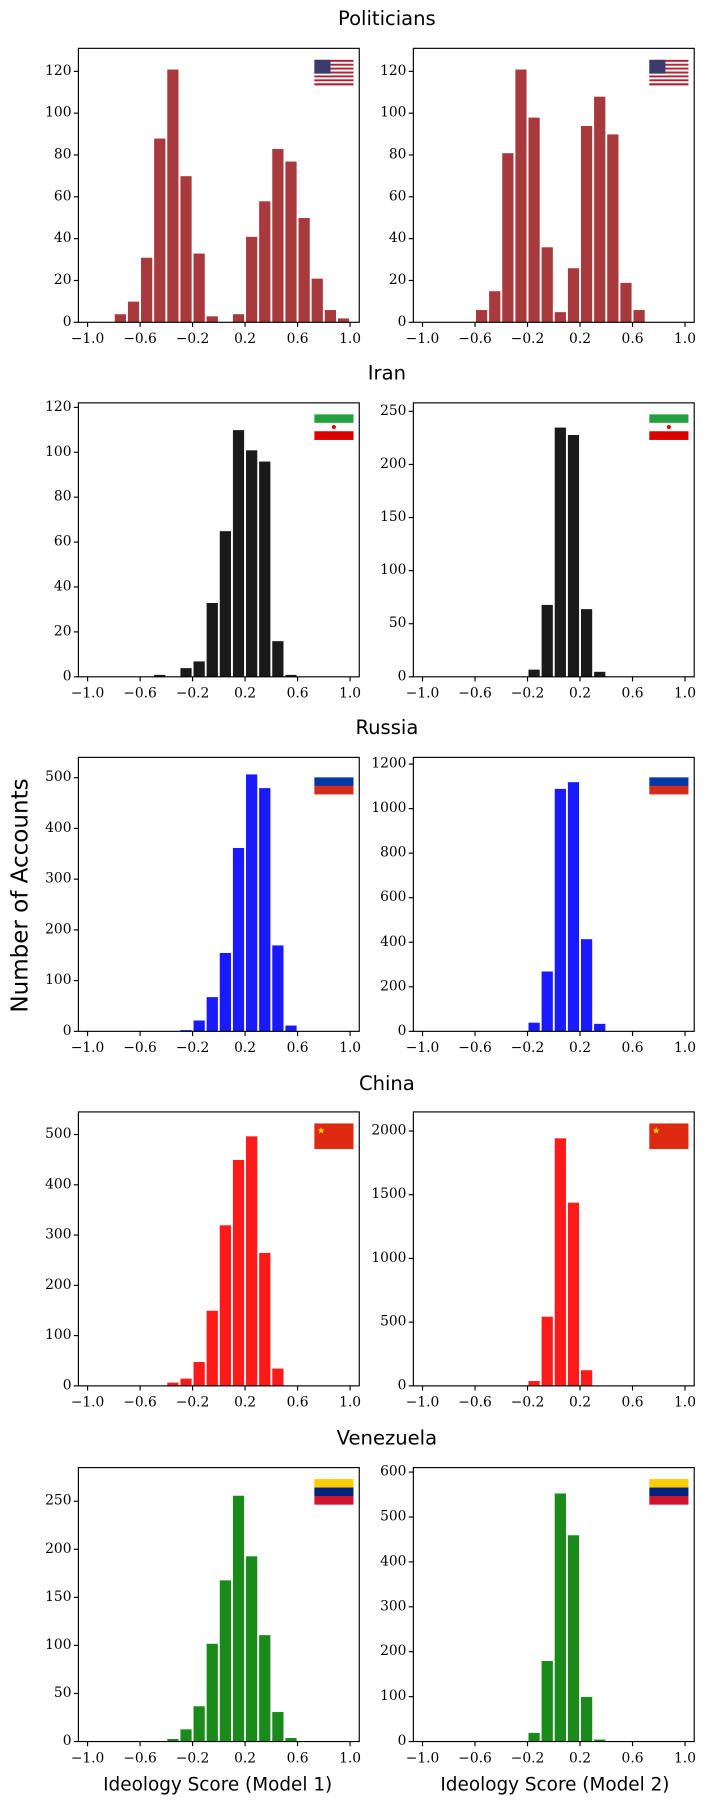  What do you see at coordinates (393, 1606) in the screenshot?
I see `y-tick-label: 300` at bounding box center [393, 1606].